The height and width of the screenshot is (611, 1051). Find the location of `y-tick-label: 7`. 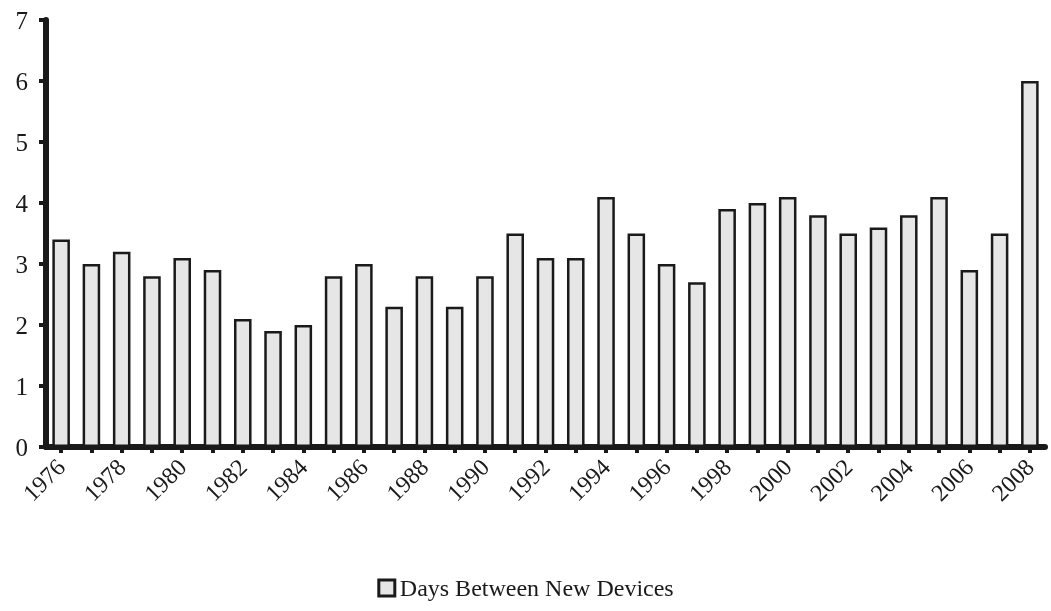

y-tick-label: 7 is located at coordinates (21, 20).